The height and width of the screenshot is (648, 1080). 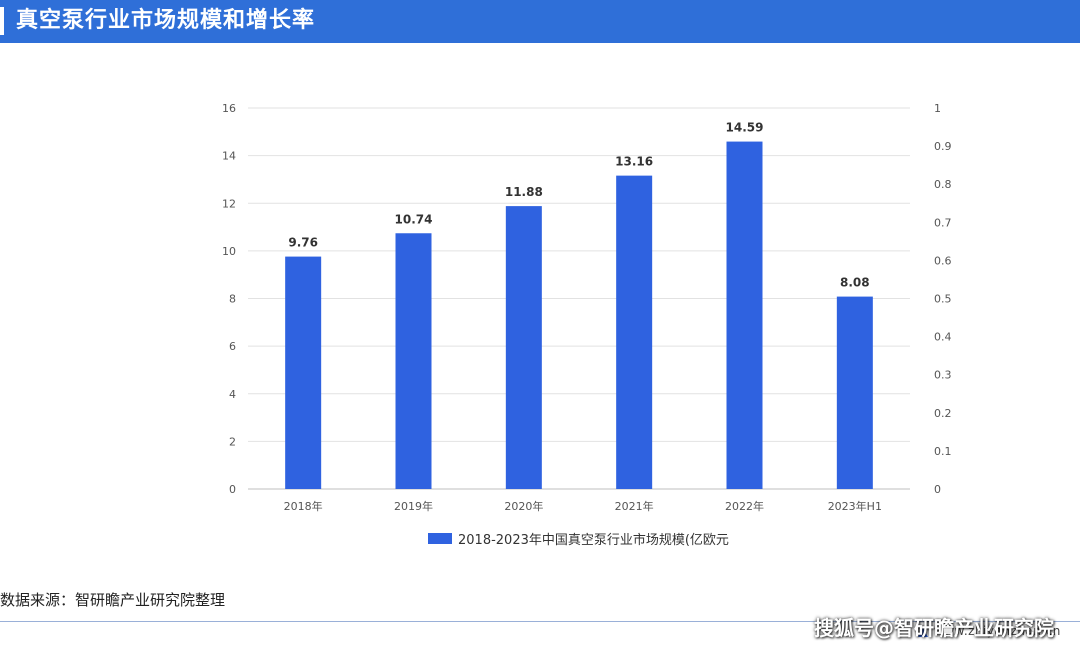 What do you see at coordinates (229, 203) in the screenshot?
I see `y-axis-left-tick-label: 12` at bounding box center [229, 203].